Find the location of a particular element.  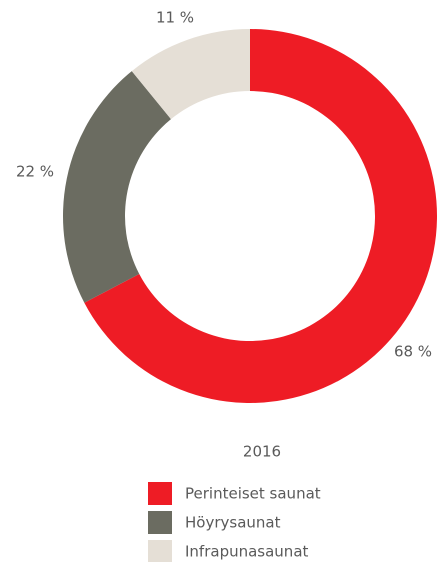

legend-label: Höyrysaunat is located at coordinates (233, 523).